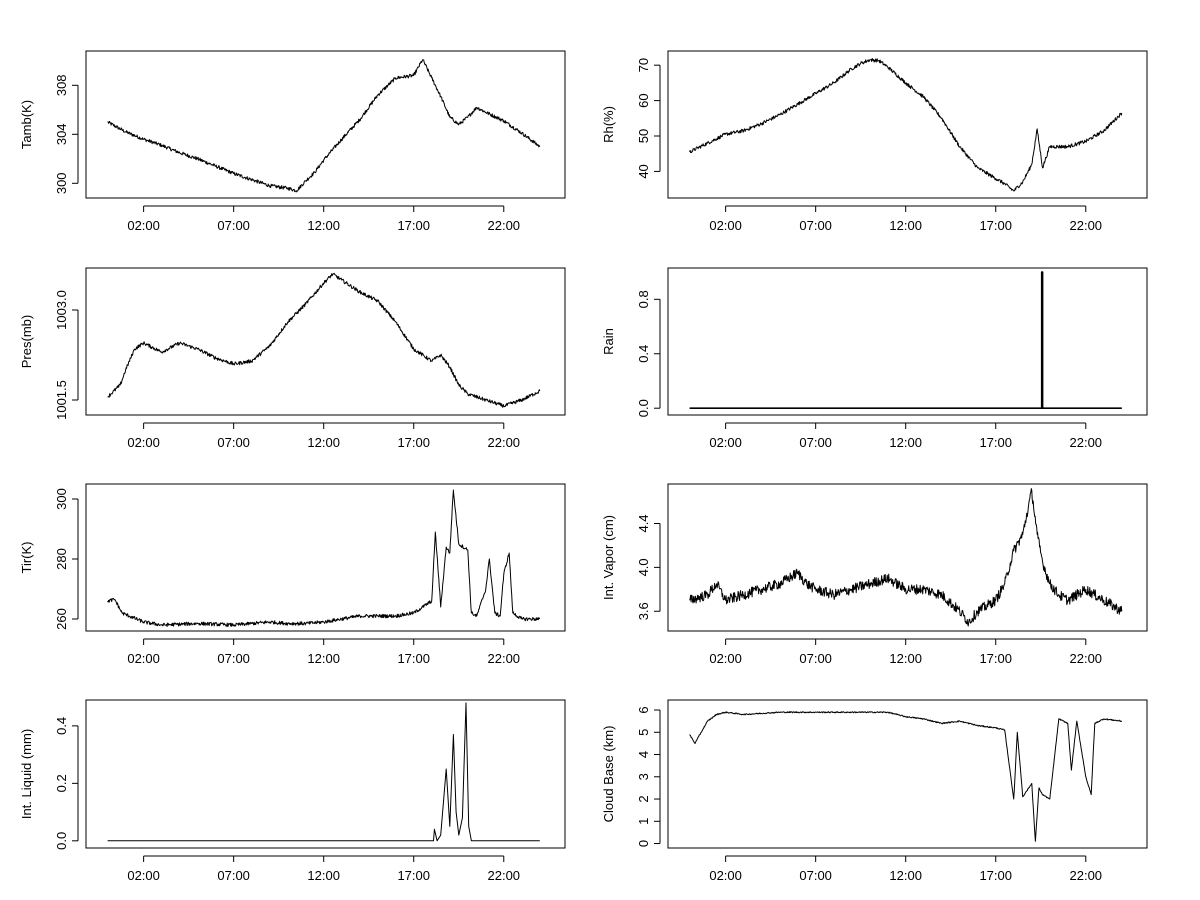 Image resolution: width=1200 pixels, height=900 pixels. Describe the element at coordinates (61, 783) in the screenshot. I see `y-tick-label: 0.2` at that location.